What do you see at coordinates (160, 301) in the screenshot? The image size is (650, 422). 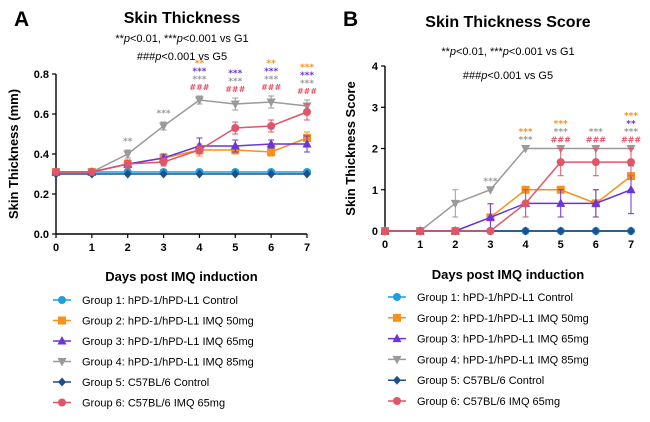 I see `legend-label: Group 1: hPD-1/hPD-L1 Control` at bounding box center [160, 301].